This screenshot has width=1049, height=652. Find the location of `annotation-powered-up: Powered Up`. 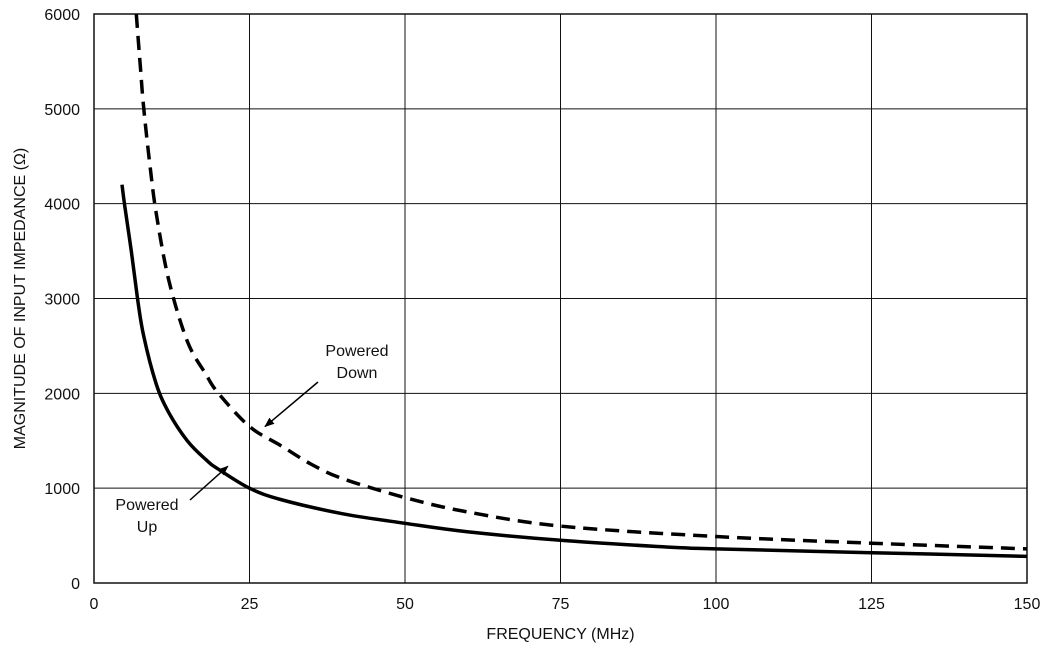

annotation-powered-up: Powered Up is located at coordinates (146, 516).